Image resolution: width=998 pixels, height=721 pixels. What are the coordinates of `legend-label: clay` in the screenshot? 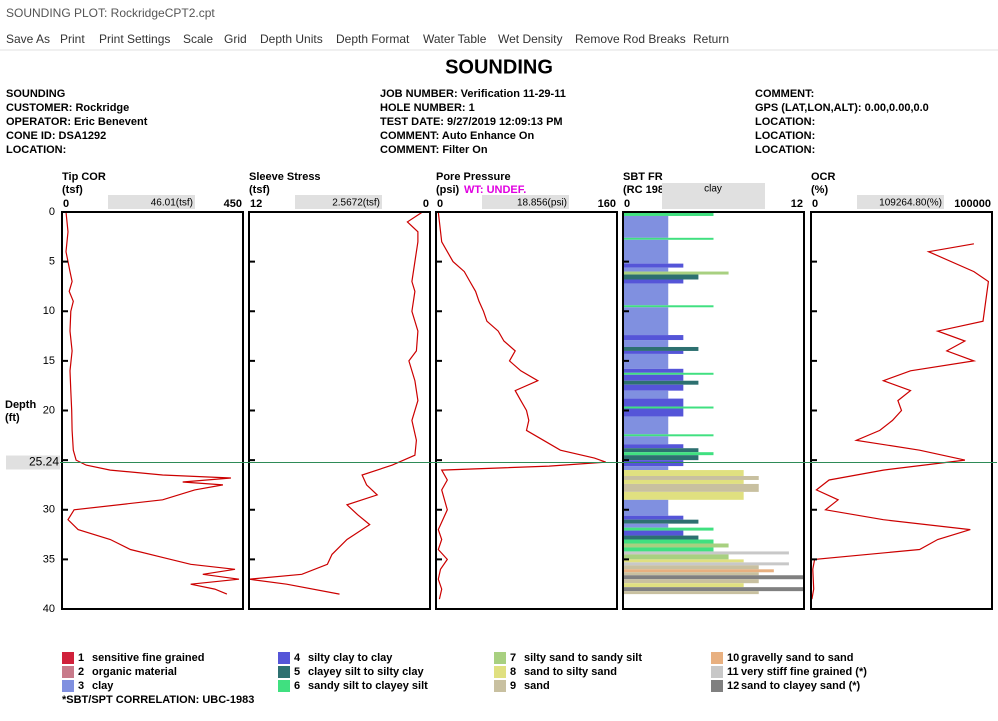 It's located at (103, 686).